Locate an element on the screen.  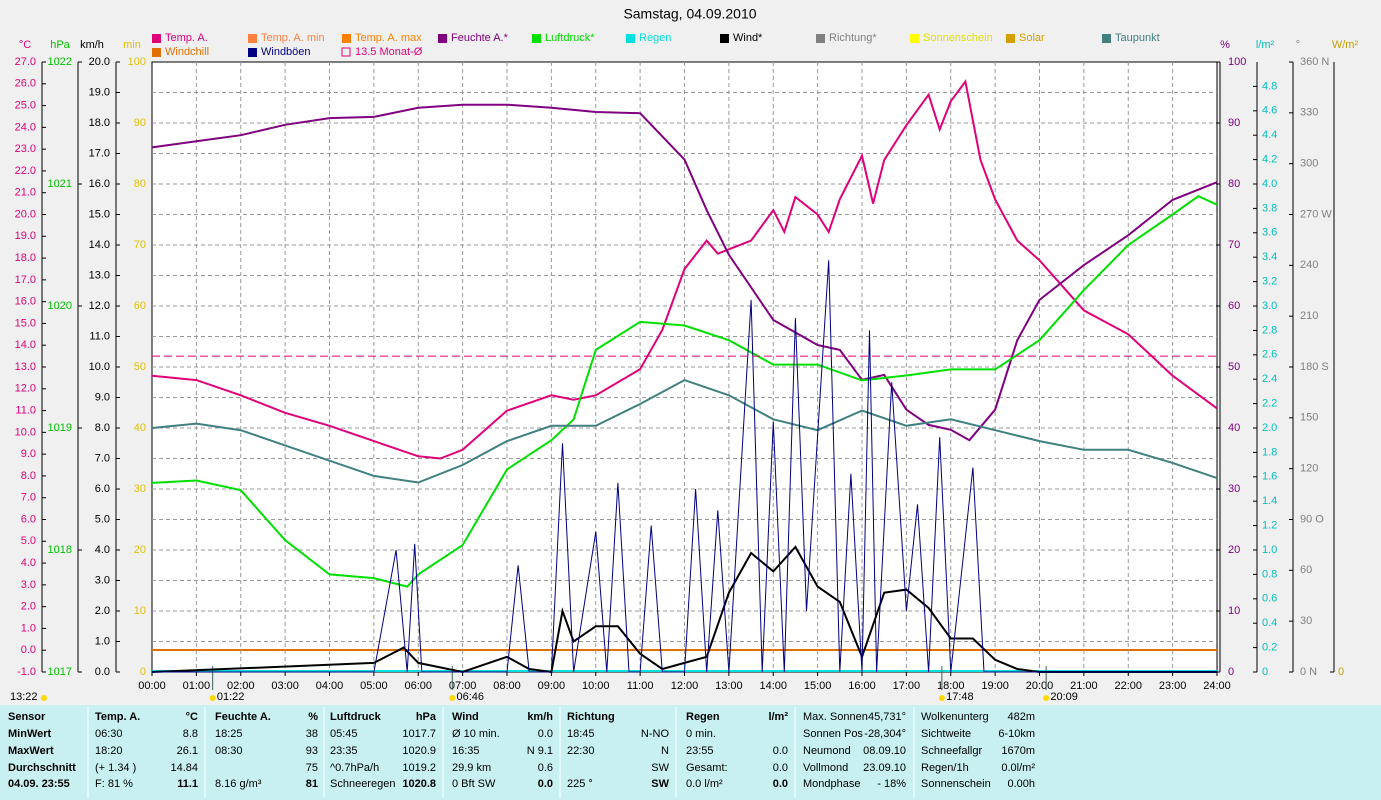
table-cell: °C is located at coordinates (192, 717).